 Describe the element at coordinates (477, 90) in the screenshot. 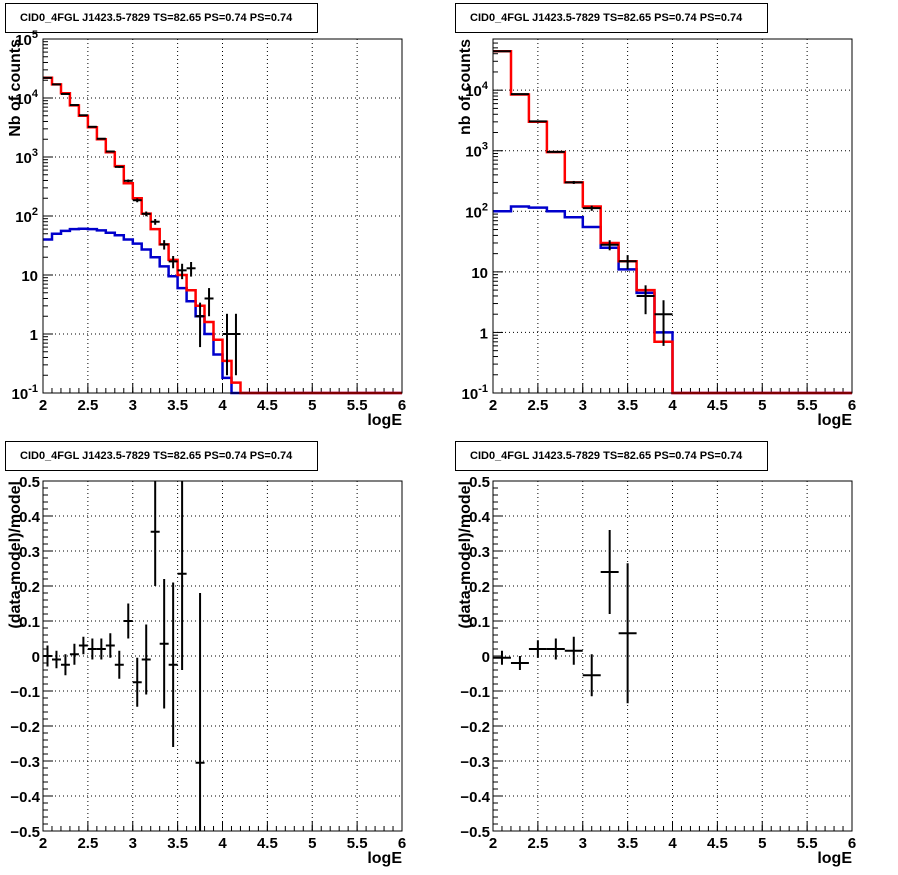

I see `y-tick-label: 10⁴` at that location.